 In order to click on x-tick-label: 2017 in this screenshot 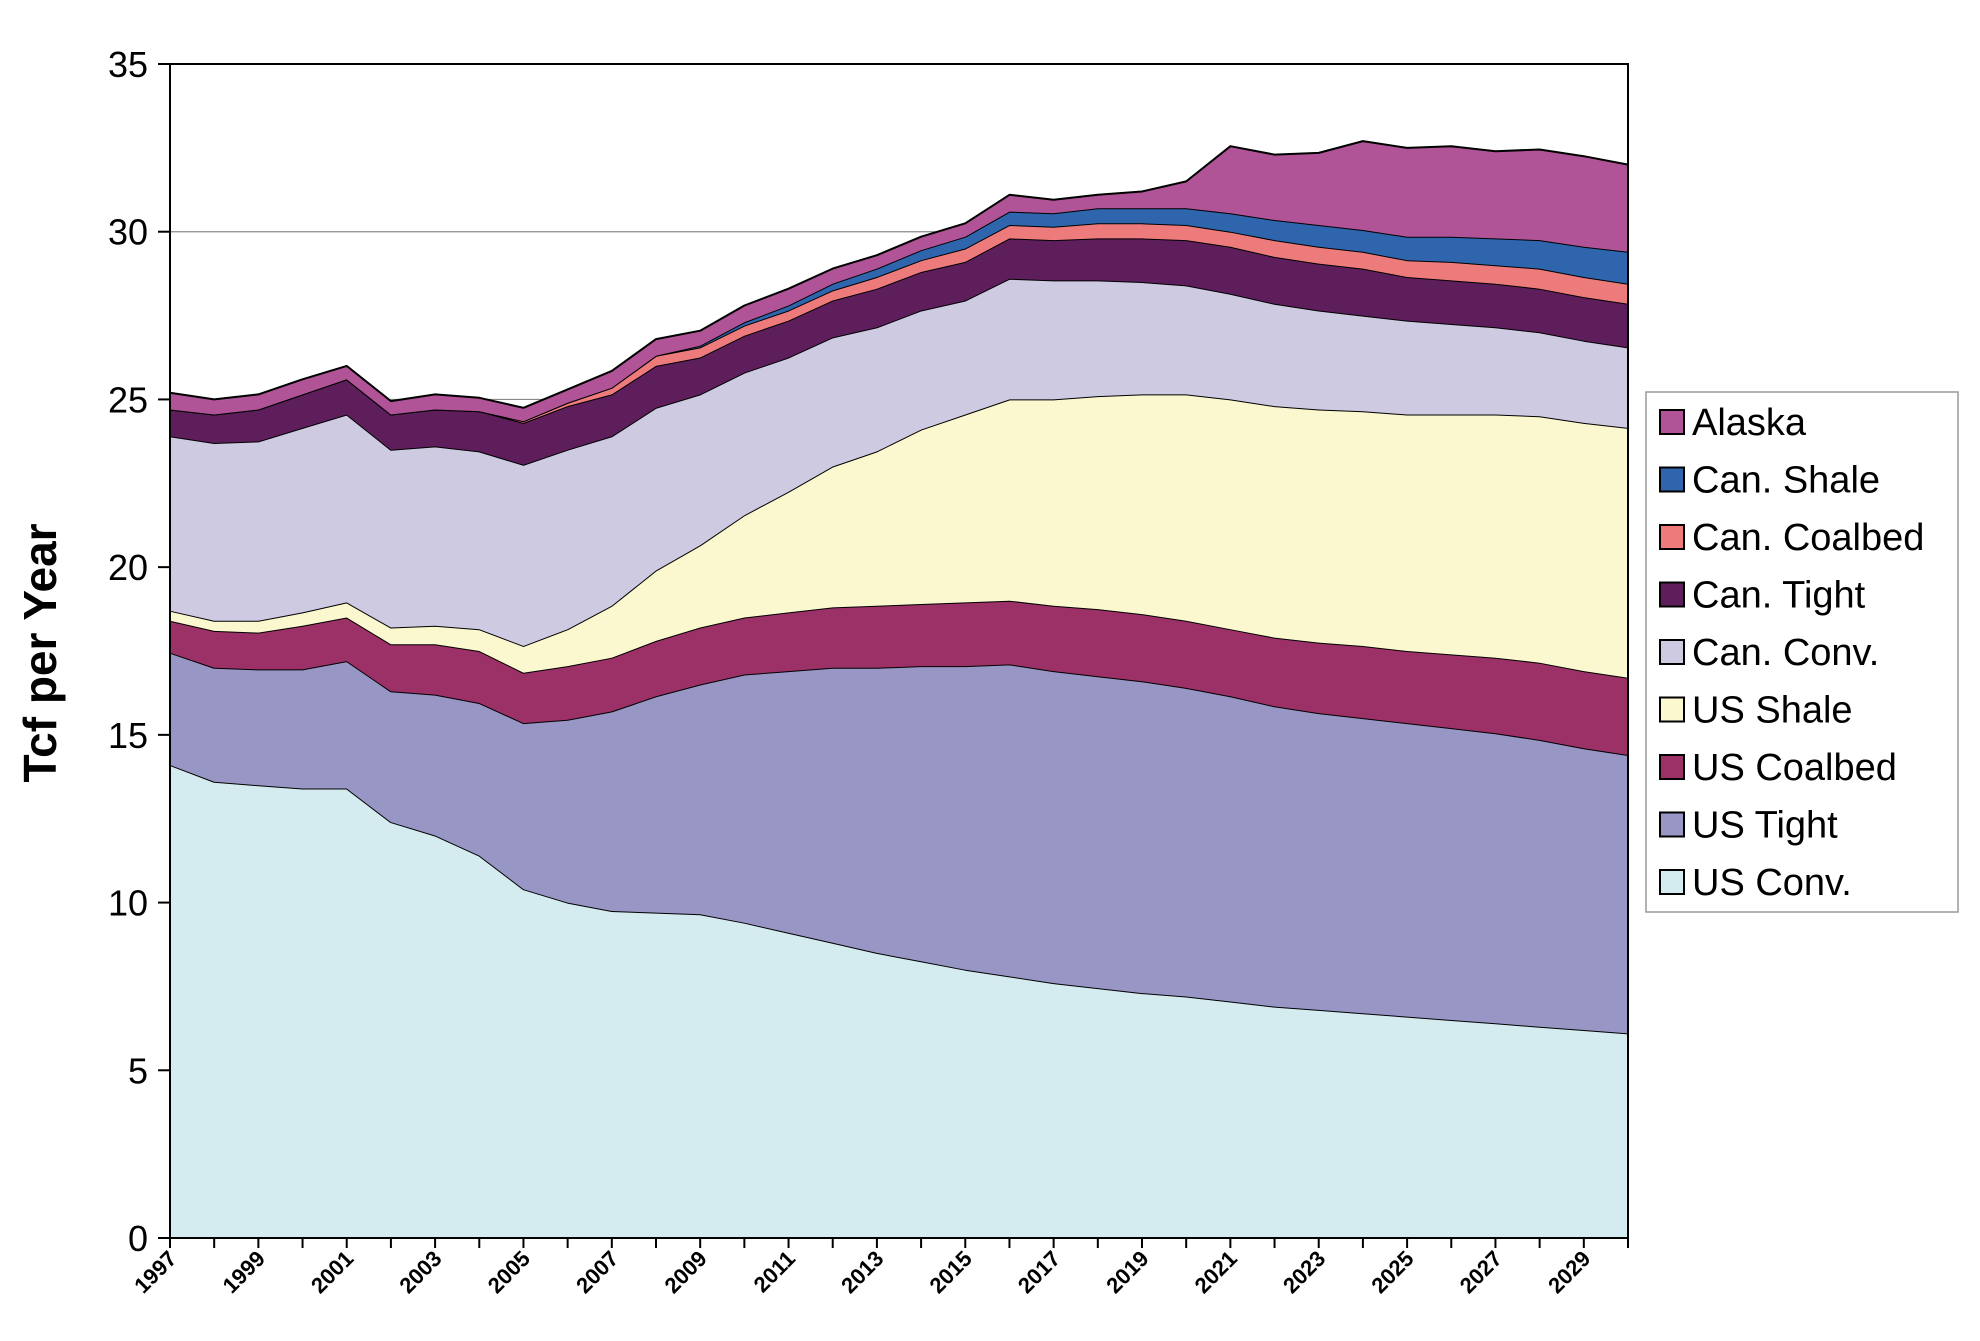, I will do `click(1039, 1272)`.